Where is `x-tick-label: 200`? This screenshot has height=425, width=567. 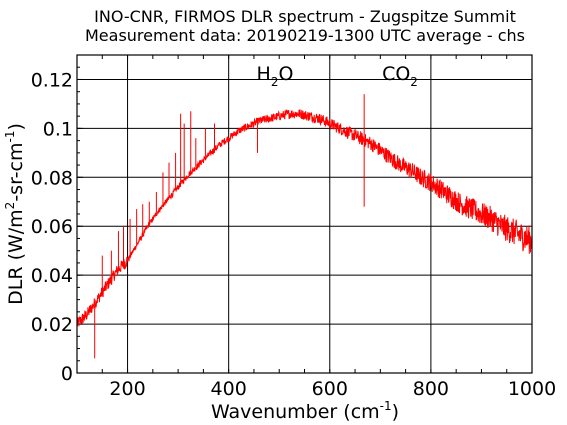
x-tick-label: 200 is located at coordinates (127, 389).